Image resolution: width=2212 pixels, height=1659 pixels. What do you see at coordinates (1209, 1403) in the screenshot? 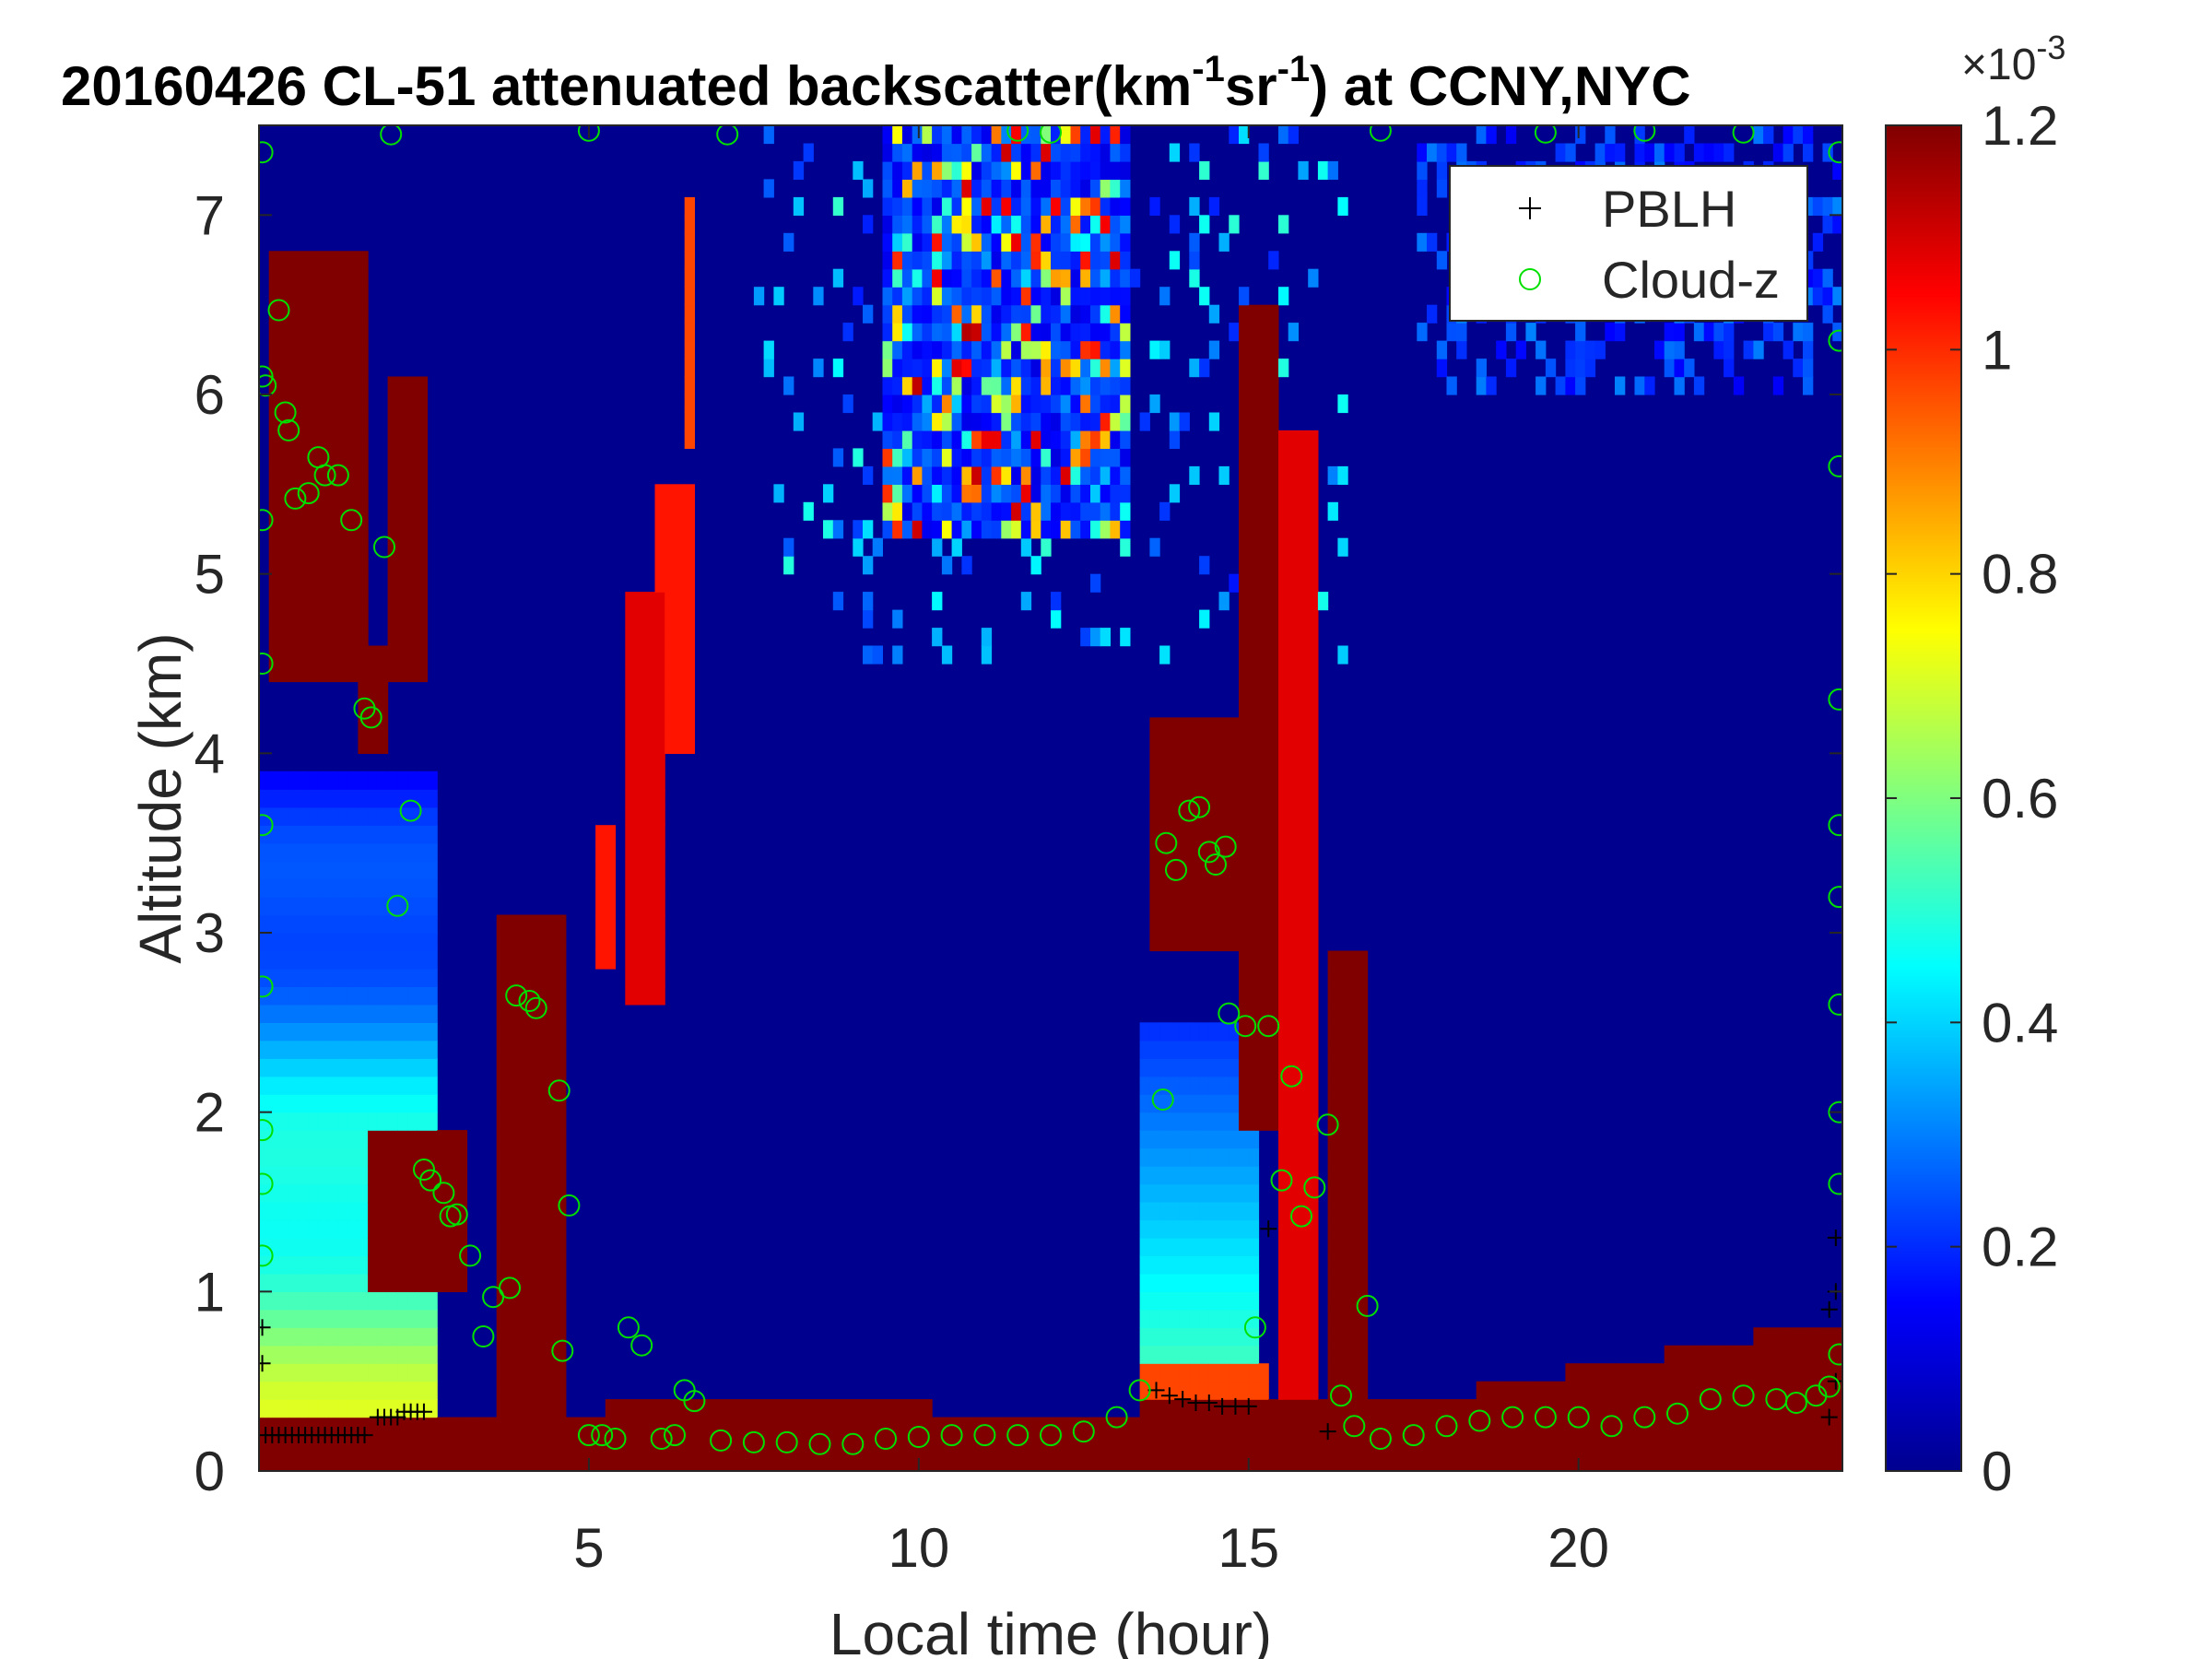
I see `pblh-point` at bounding box center [1209, 1403].